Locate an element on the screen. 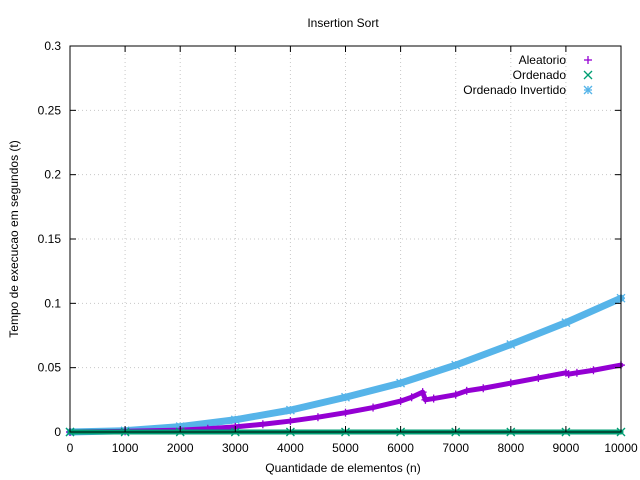 The image size is (640, 480). legend-label: Aleatorio is located at coordinates (543, 60).